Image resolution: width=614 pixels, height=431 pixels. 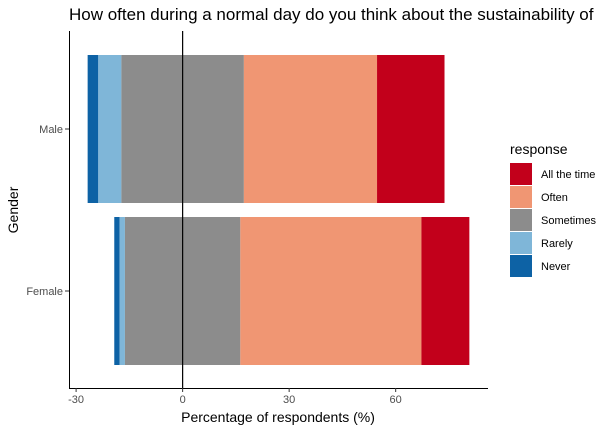 I want to click on x-tick-label: 60, so click(x=396, y=400).